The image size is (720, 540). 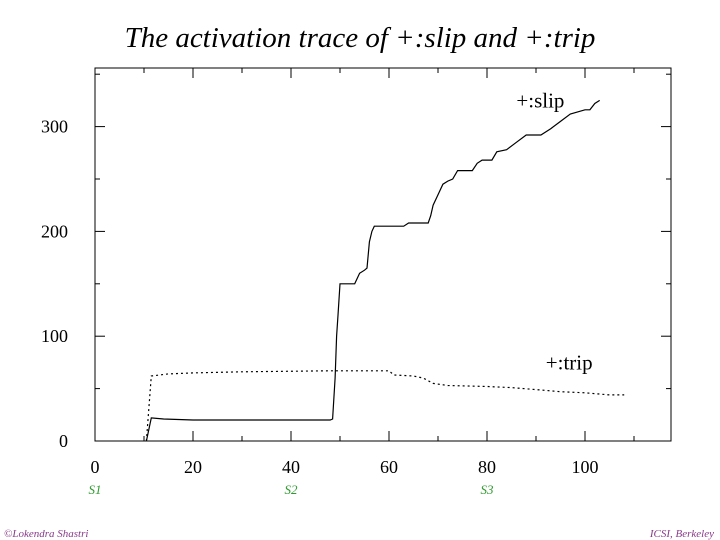 What do you see at coordinates (95, 489) in the screenshot?
I see `stage-label: S1` at bounding box center [95, 489].